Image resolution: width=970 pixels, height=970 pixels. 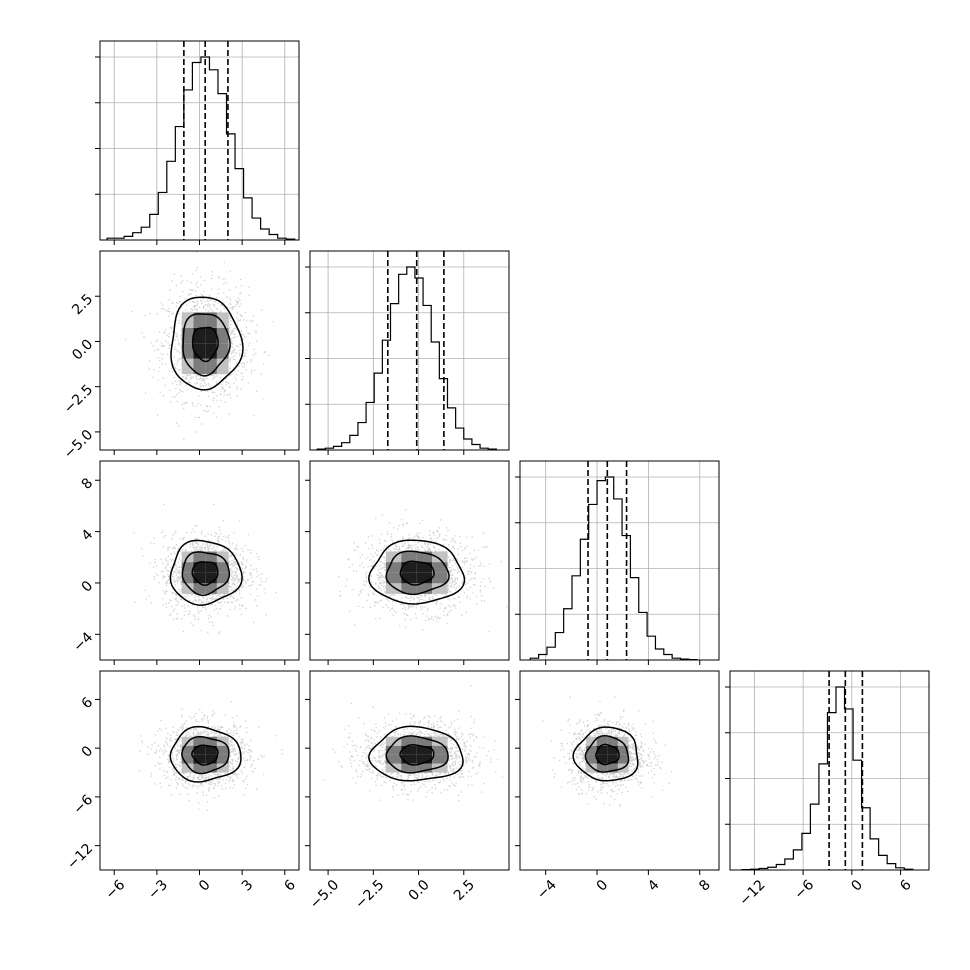 What do you see at coordinates (116, 890) in the screenshot?
I see `x-tick-label: −6` at bounding box center [116, 890].